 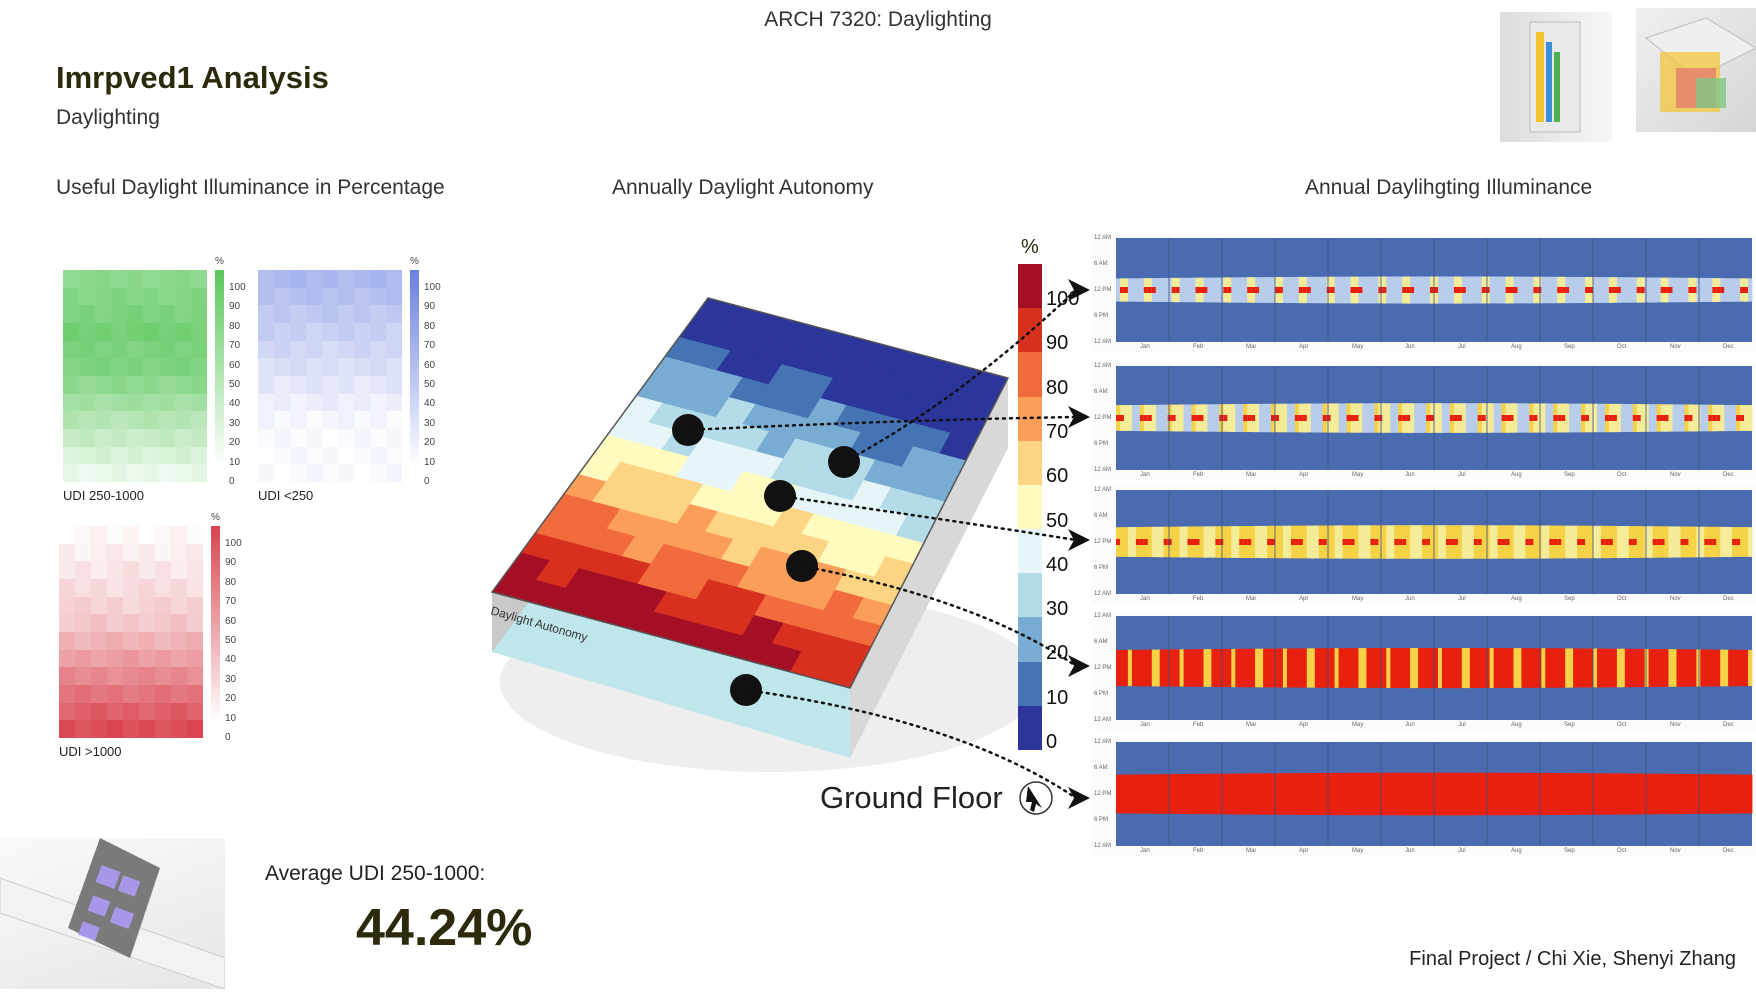 What do you see at coordinates (235, 423) in the screenshot?
I see `udi-scale-tick: 30` at bounding box center [235, 423].